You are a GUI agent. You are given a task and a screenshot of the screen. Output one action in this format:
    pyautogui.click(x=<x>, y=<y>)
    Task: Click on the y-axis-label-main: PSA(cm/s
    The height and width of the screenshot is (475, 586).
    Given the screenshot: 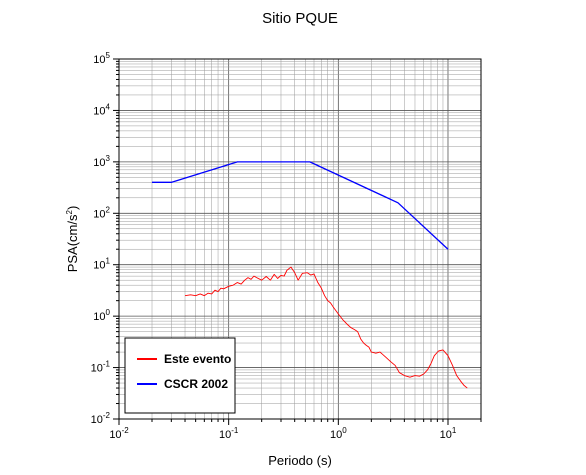 What is the action you would take?
    pyautogui.click(x=72, y=243)
    